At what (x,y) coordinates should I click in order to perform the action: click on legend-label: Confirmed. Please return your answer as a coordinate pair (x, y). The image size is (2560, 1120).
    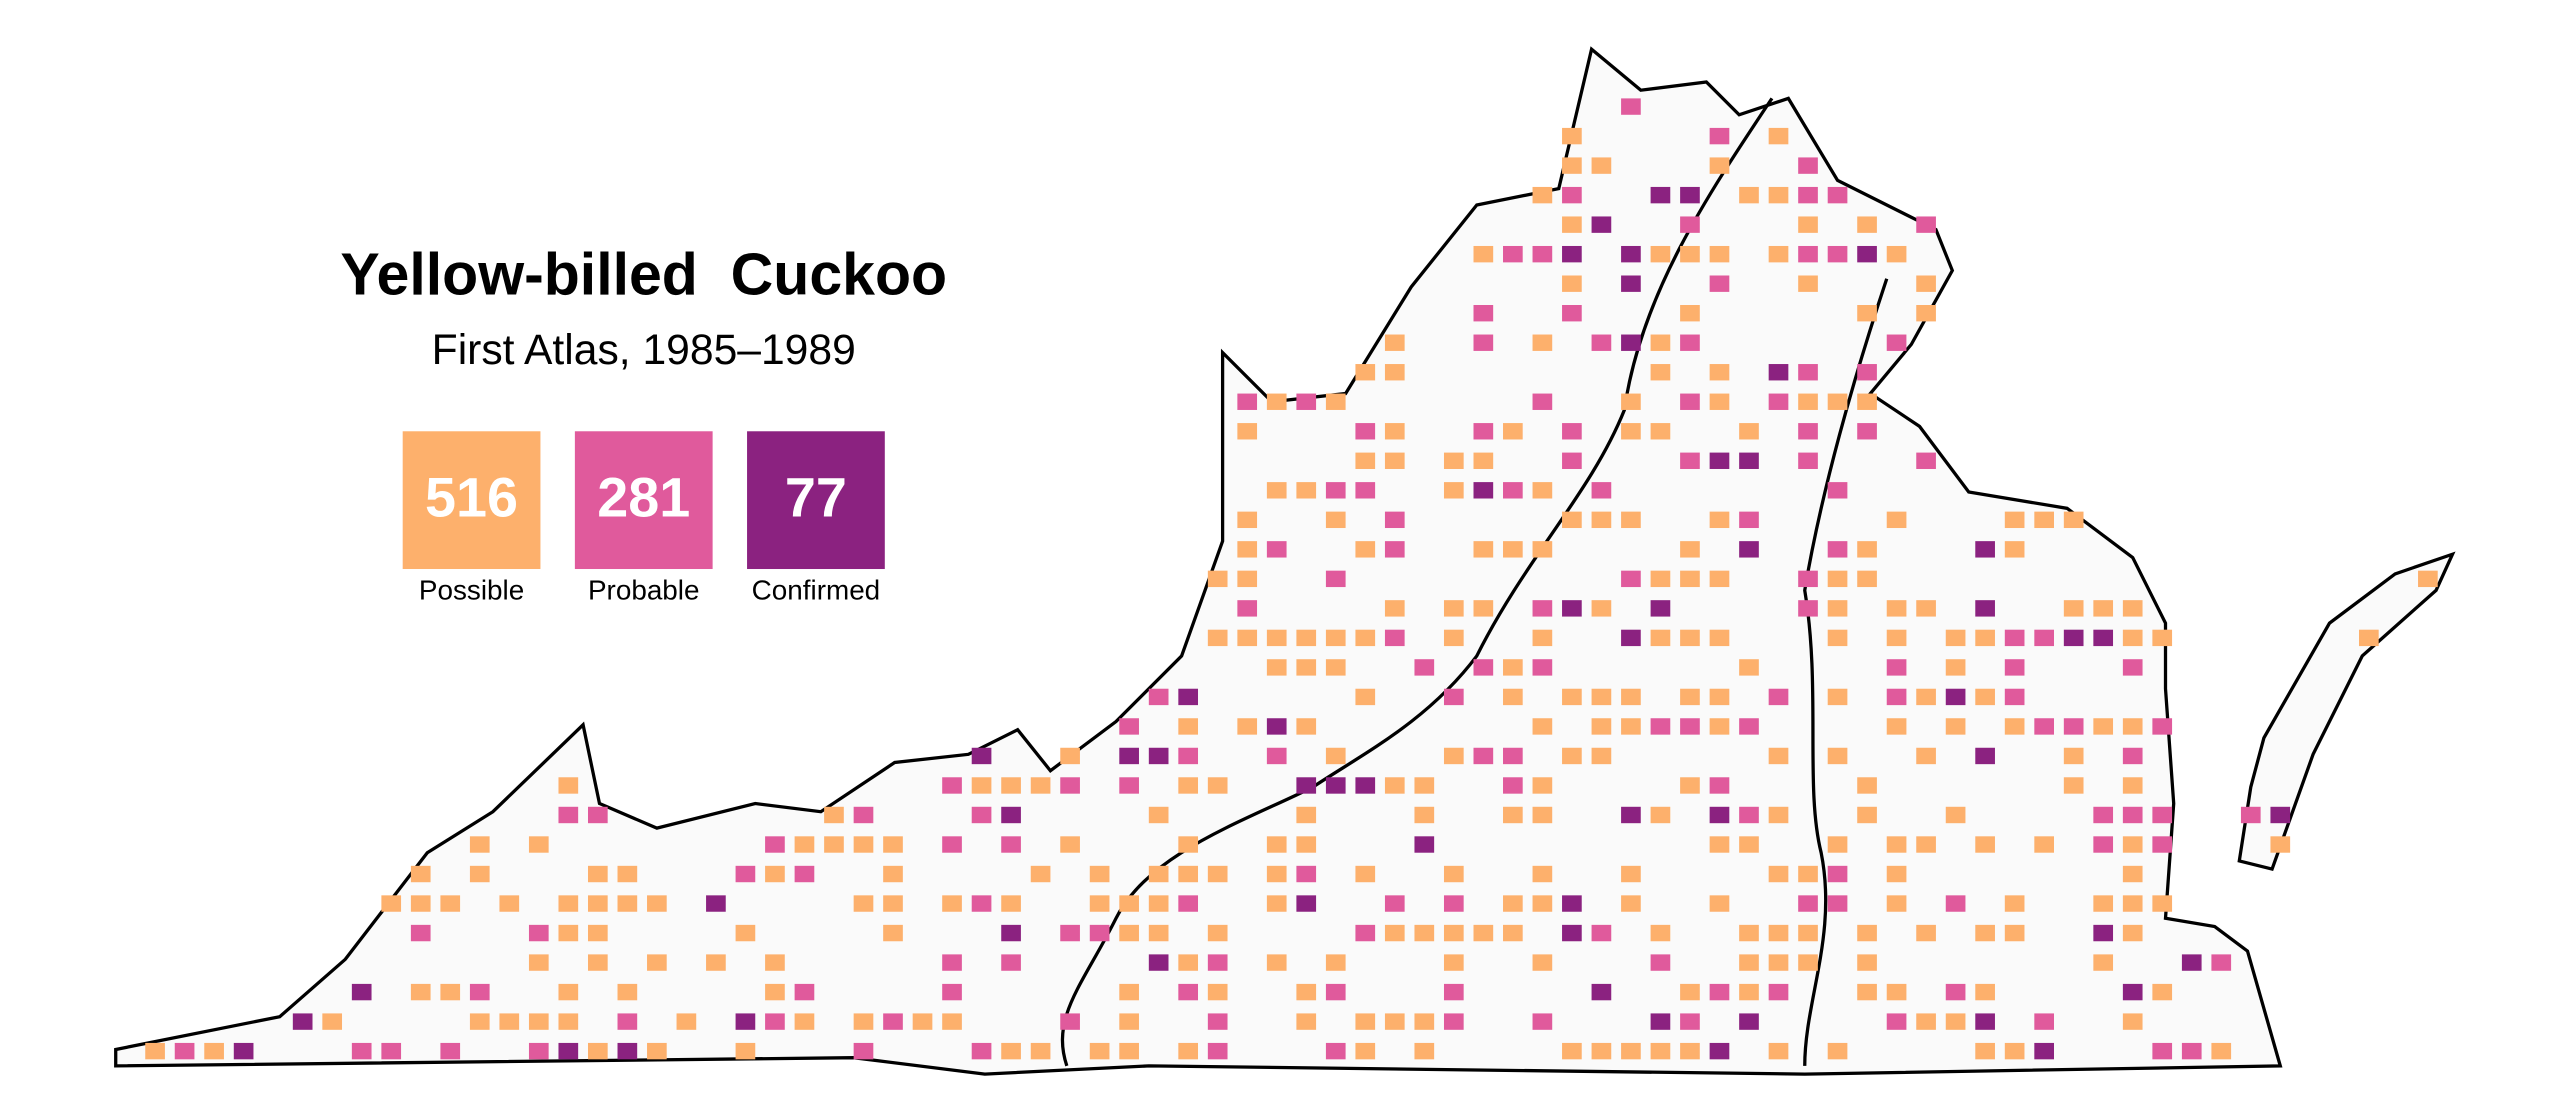
    Looking at the image, I should click on (816, 589).